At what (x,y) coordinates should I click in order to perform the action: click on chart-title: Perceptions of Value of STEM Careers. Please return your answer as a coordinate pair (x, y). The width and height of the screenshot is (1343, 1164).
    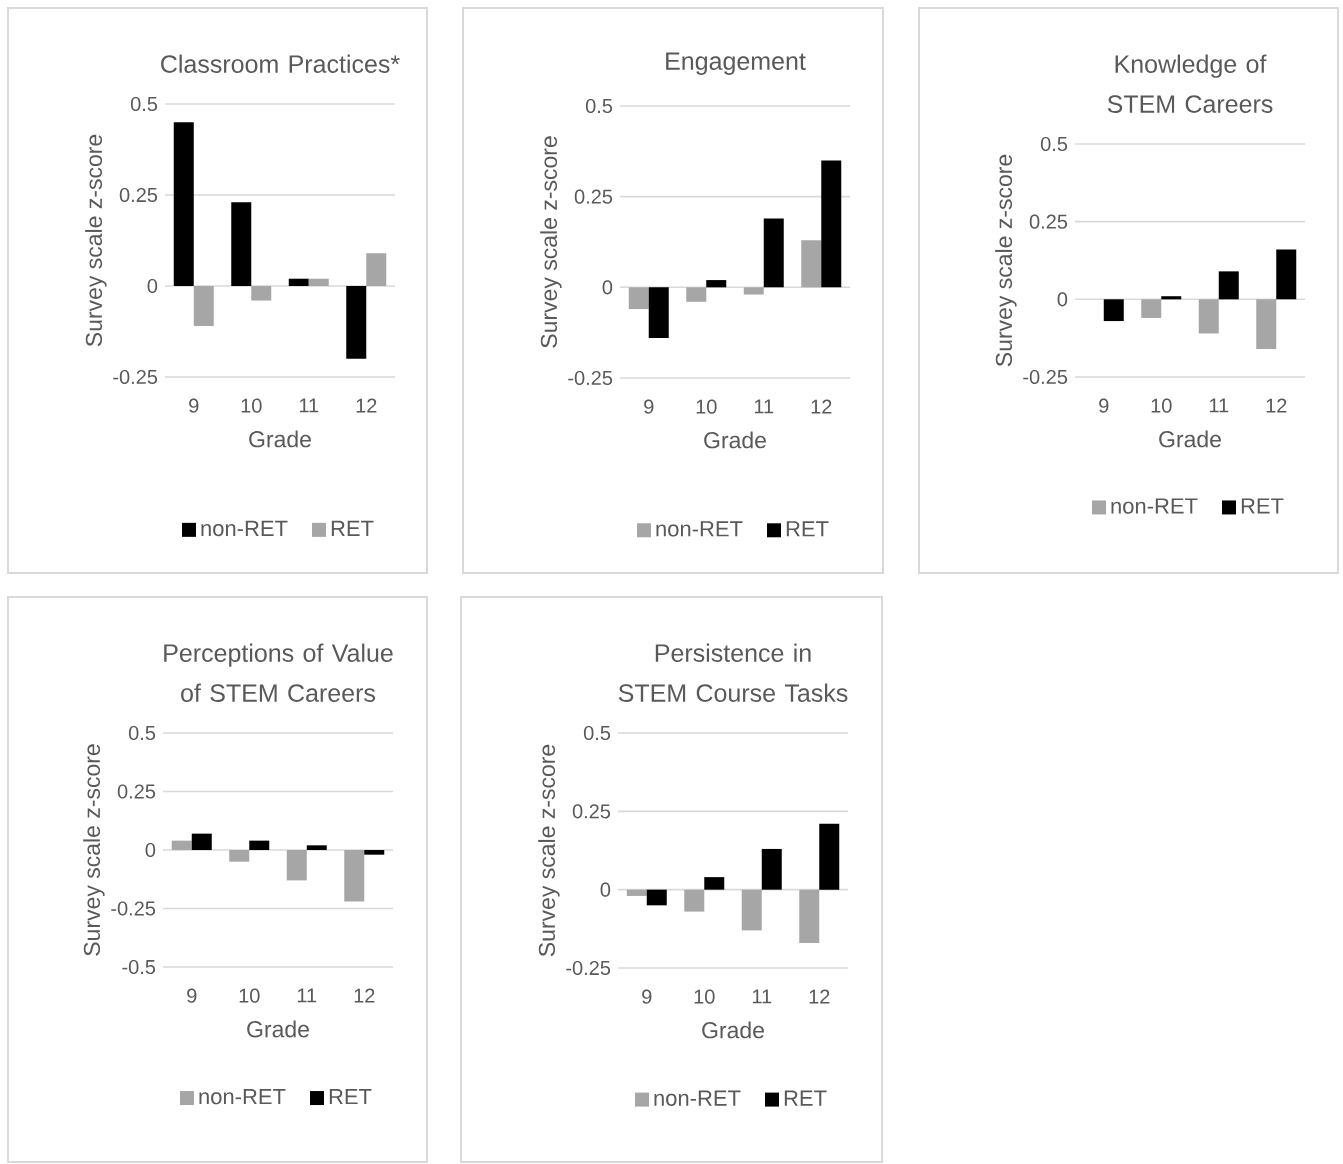
    Looking at the image, I should click on (278, 672).